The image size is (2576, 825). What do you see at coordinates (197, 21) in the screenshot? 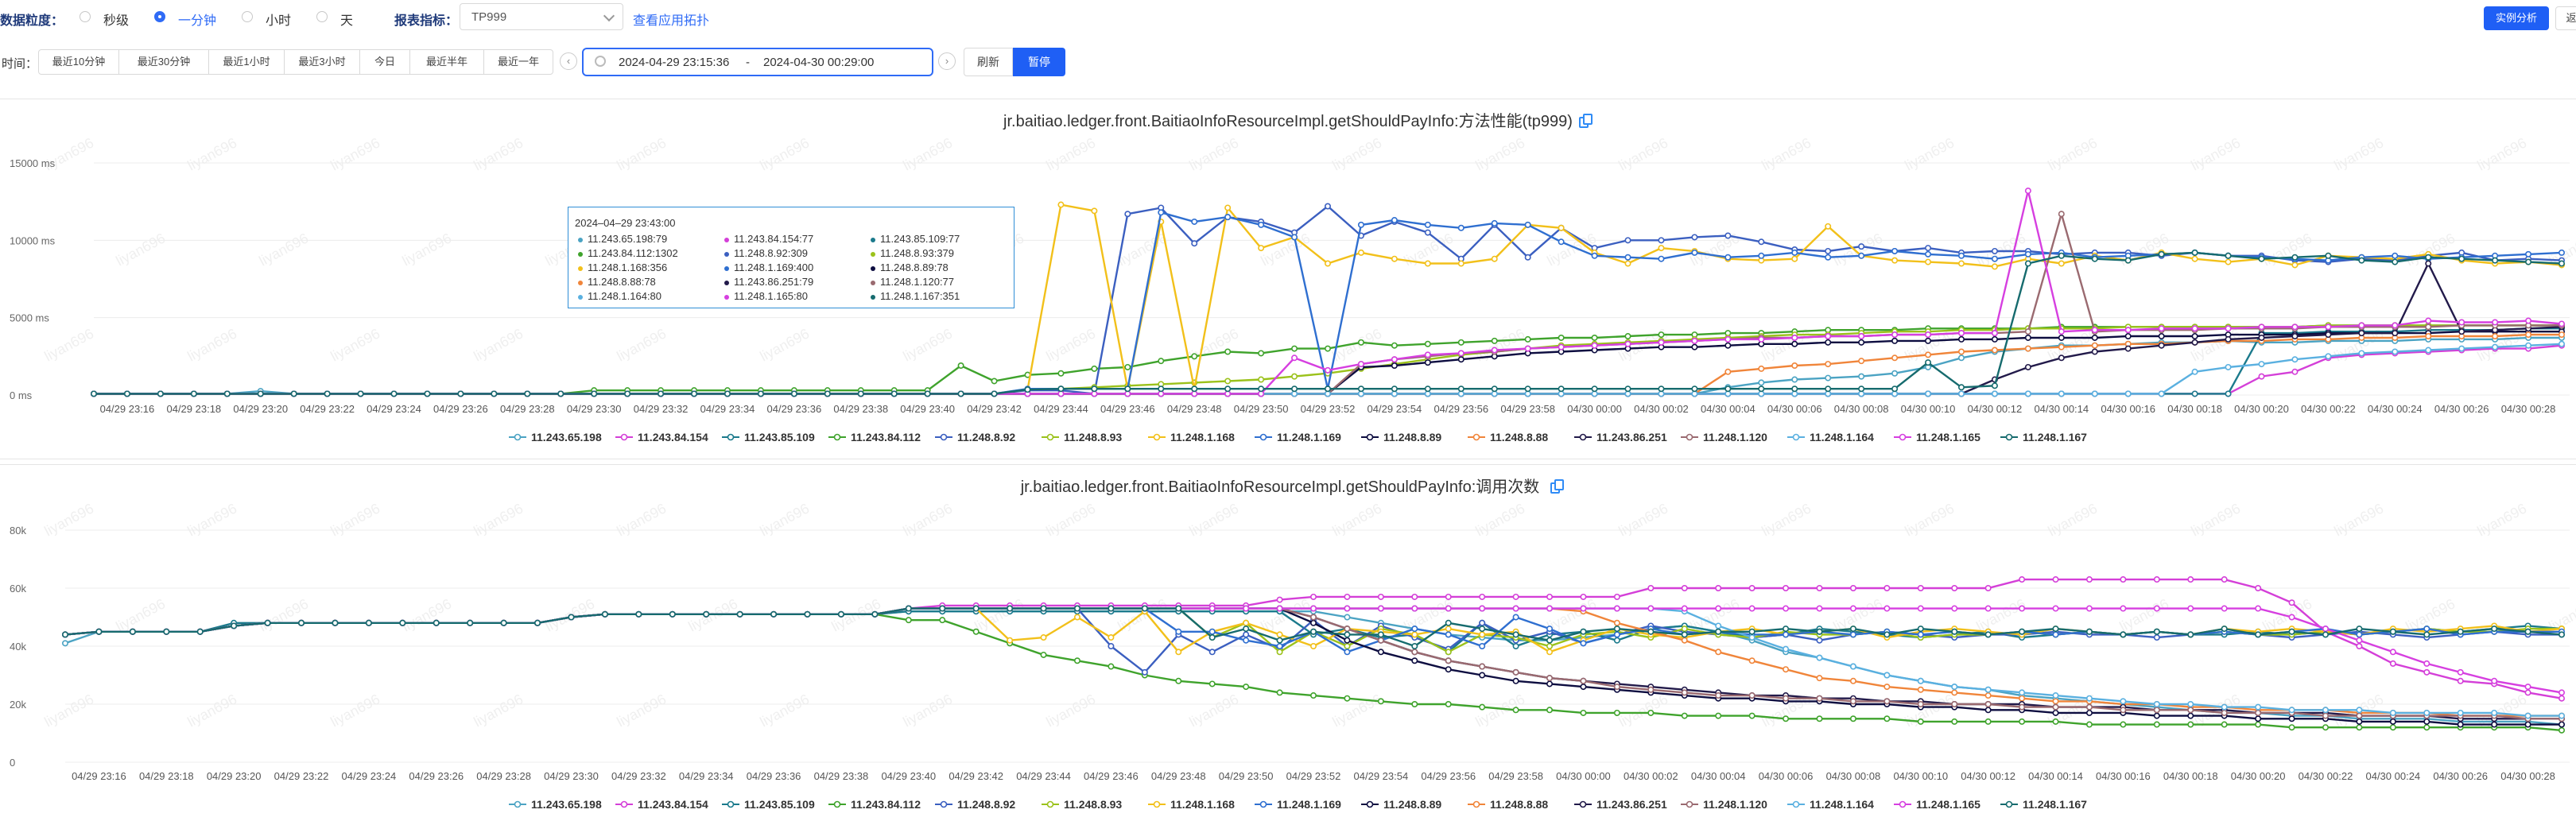
I see `radio-minute-label: 一分钟` at bounding box center [197, 21].